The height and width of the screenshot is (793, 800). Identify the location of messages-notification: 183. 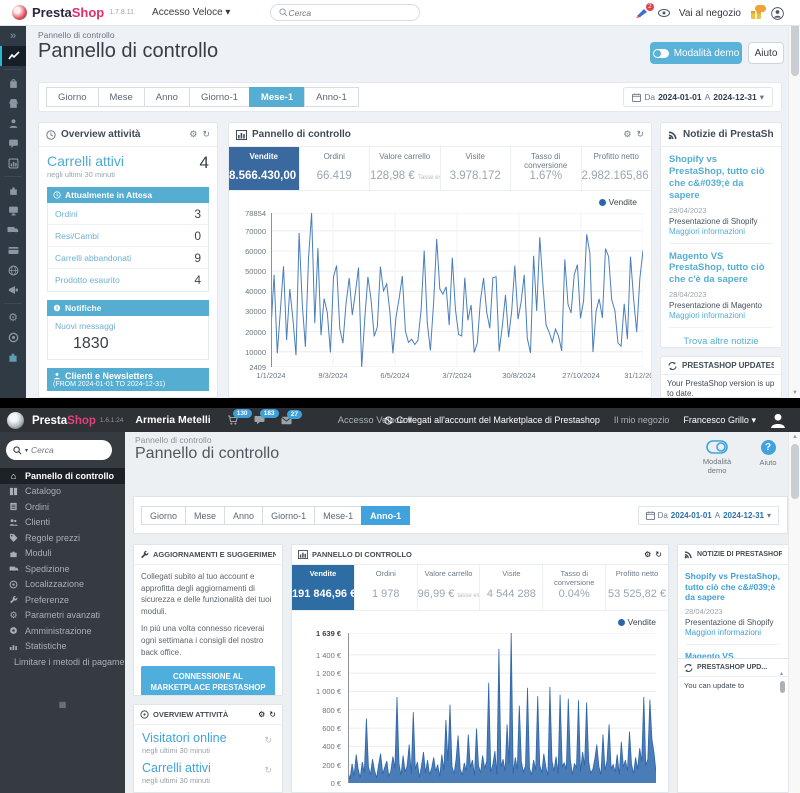
(266, 417).